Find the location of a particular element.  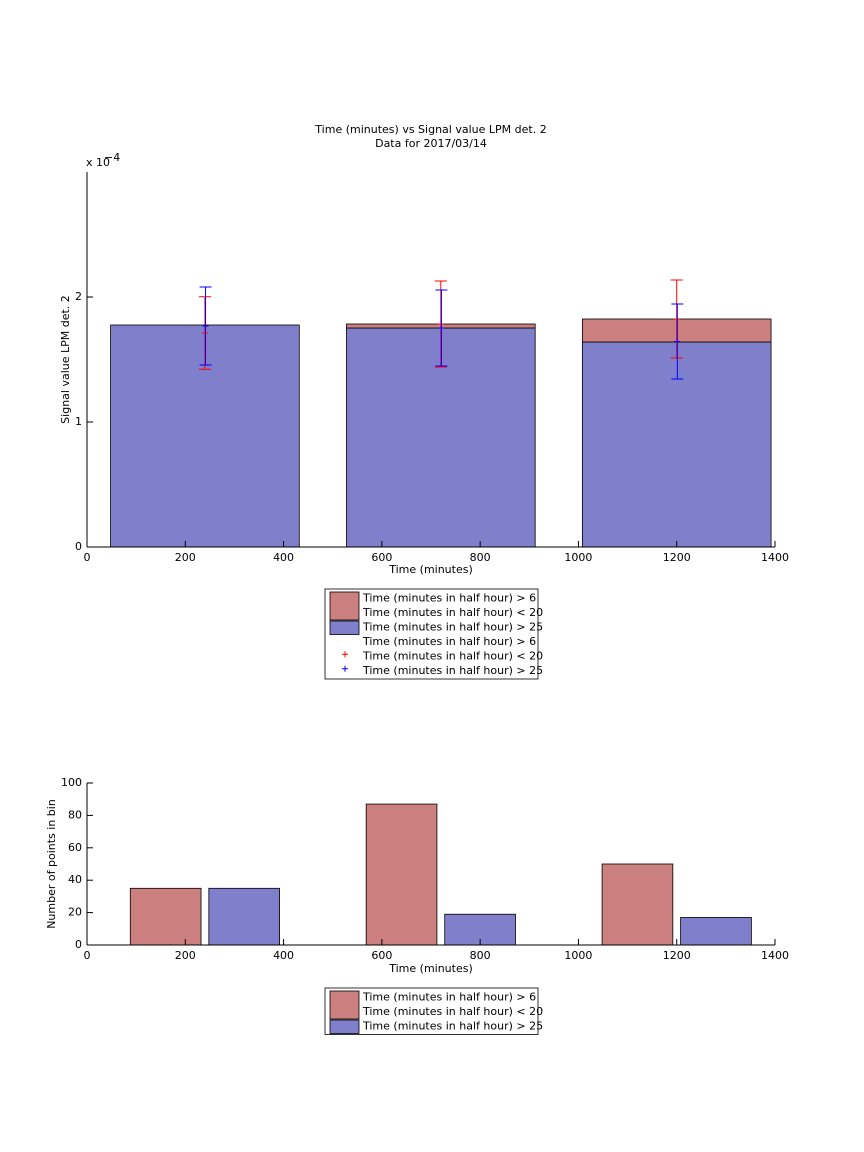

y-exponent-base: x 10 is located at coordinates (98, 162).